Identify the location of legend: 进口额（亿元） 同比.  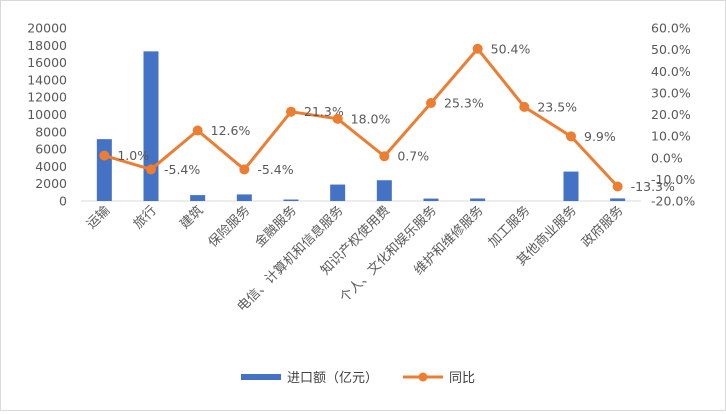
(358, 378).